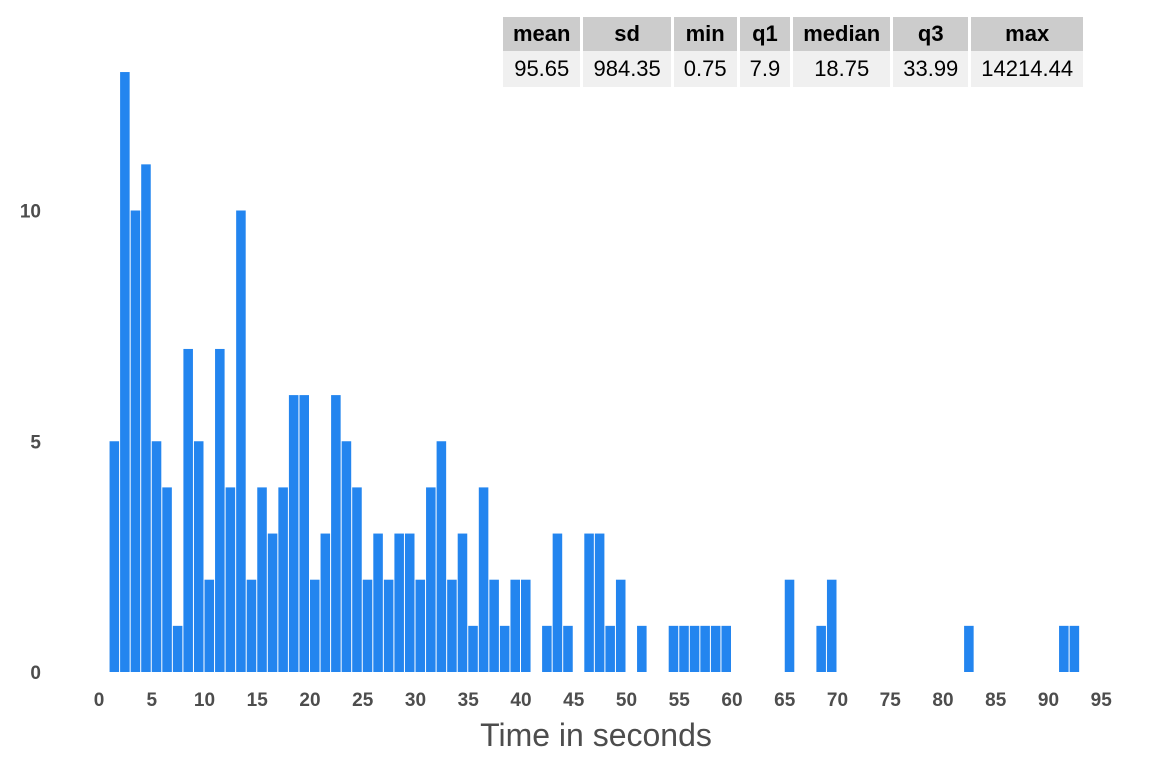 This screenshot has height=768, width=1152. I want to click on x-tick-label: 20, so click(309, 700).